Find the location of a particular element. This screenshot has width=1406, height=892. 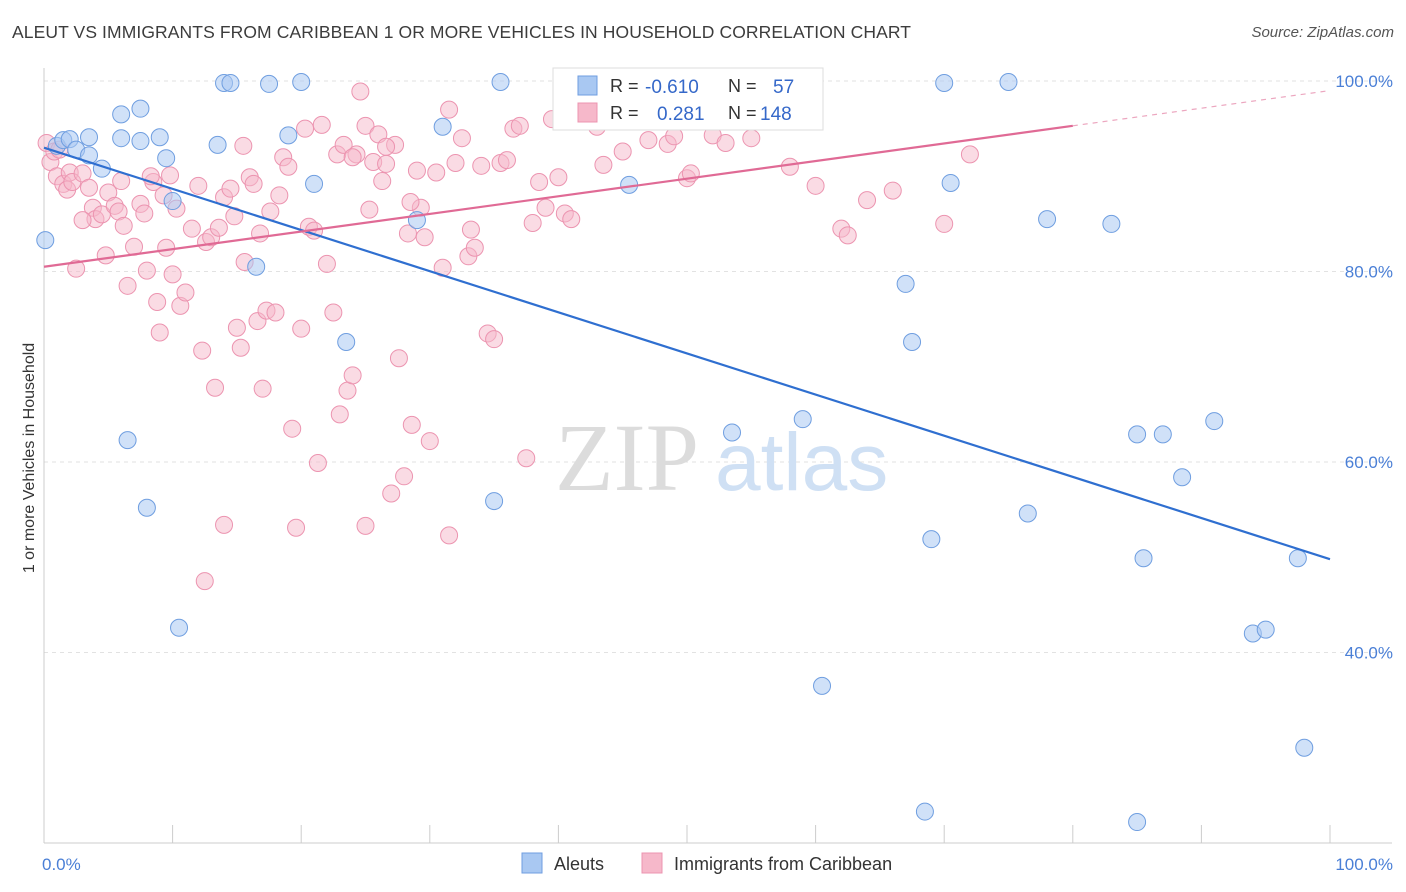

y-axis-label: 1 or more Vehicles in Household is located at coordinates (29, 458).